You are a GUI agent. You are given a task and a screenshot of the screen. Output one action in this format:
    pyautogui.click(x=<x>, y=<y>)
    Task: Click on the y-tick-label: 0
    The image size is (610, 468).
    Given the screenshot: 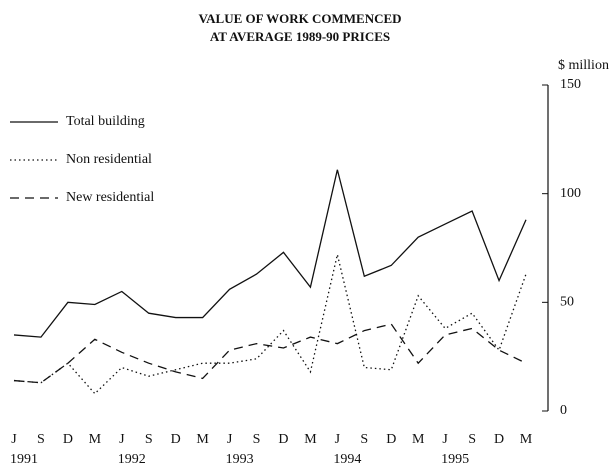 What is the action you would take?
    pyautogui.click(x=563, y=410)
    